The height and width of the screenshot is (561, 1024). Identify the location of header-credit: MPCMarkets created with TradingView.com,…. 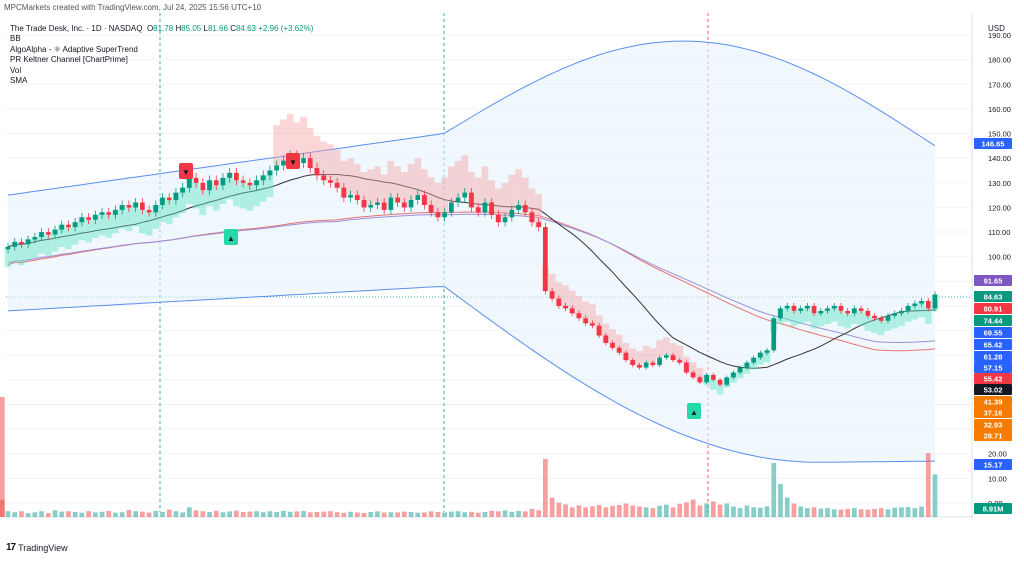
(512, 6).